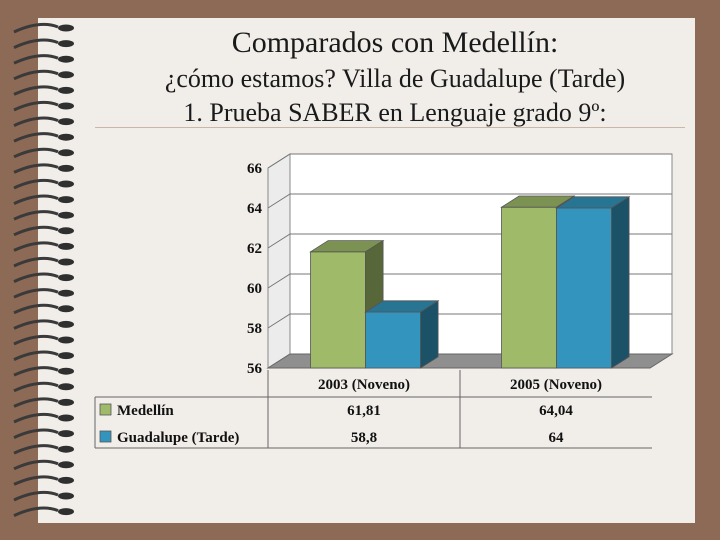  What do you see at coordinates (255, 269) in the screenshot?
I see `y-axis-ticks: 56 58 60 62 64 66` at bounding box center [255, 269].